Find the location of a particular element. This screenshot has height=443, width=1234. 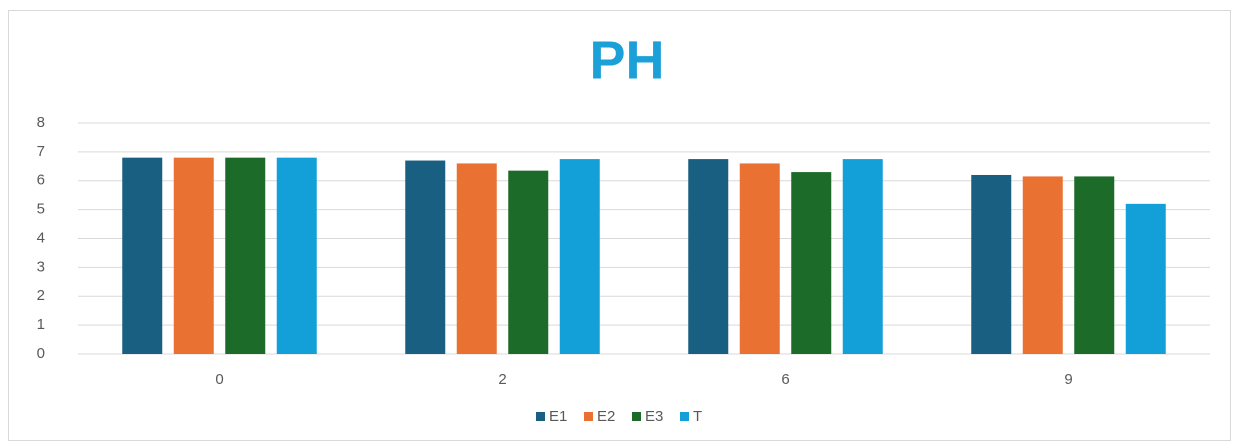

x-tick-label: 6 is located at coordinates (785, 379).